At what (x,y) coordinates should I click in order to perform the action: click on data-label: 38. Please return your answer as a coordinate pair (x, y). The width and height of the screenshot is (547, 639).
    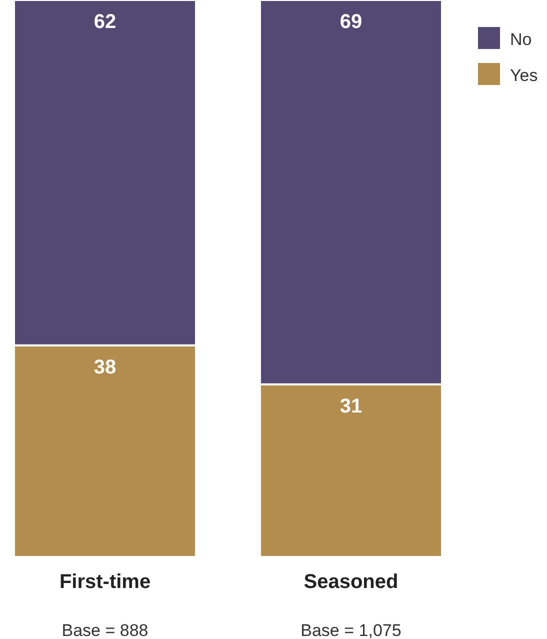
    Looking at the image, I should click on (105, 367).